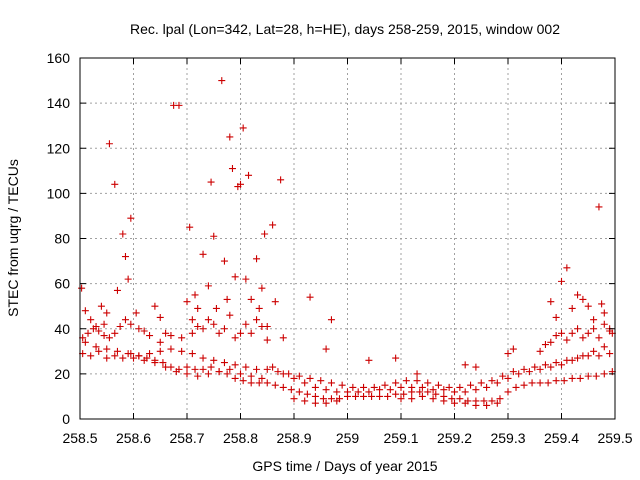  What do you see at coordinates (59, 148) in the screenshot?
I see `y-tick-label: 120` at bounding box center [59, 148].